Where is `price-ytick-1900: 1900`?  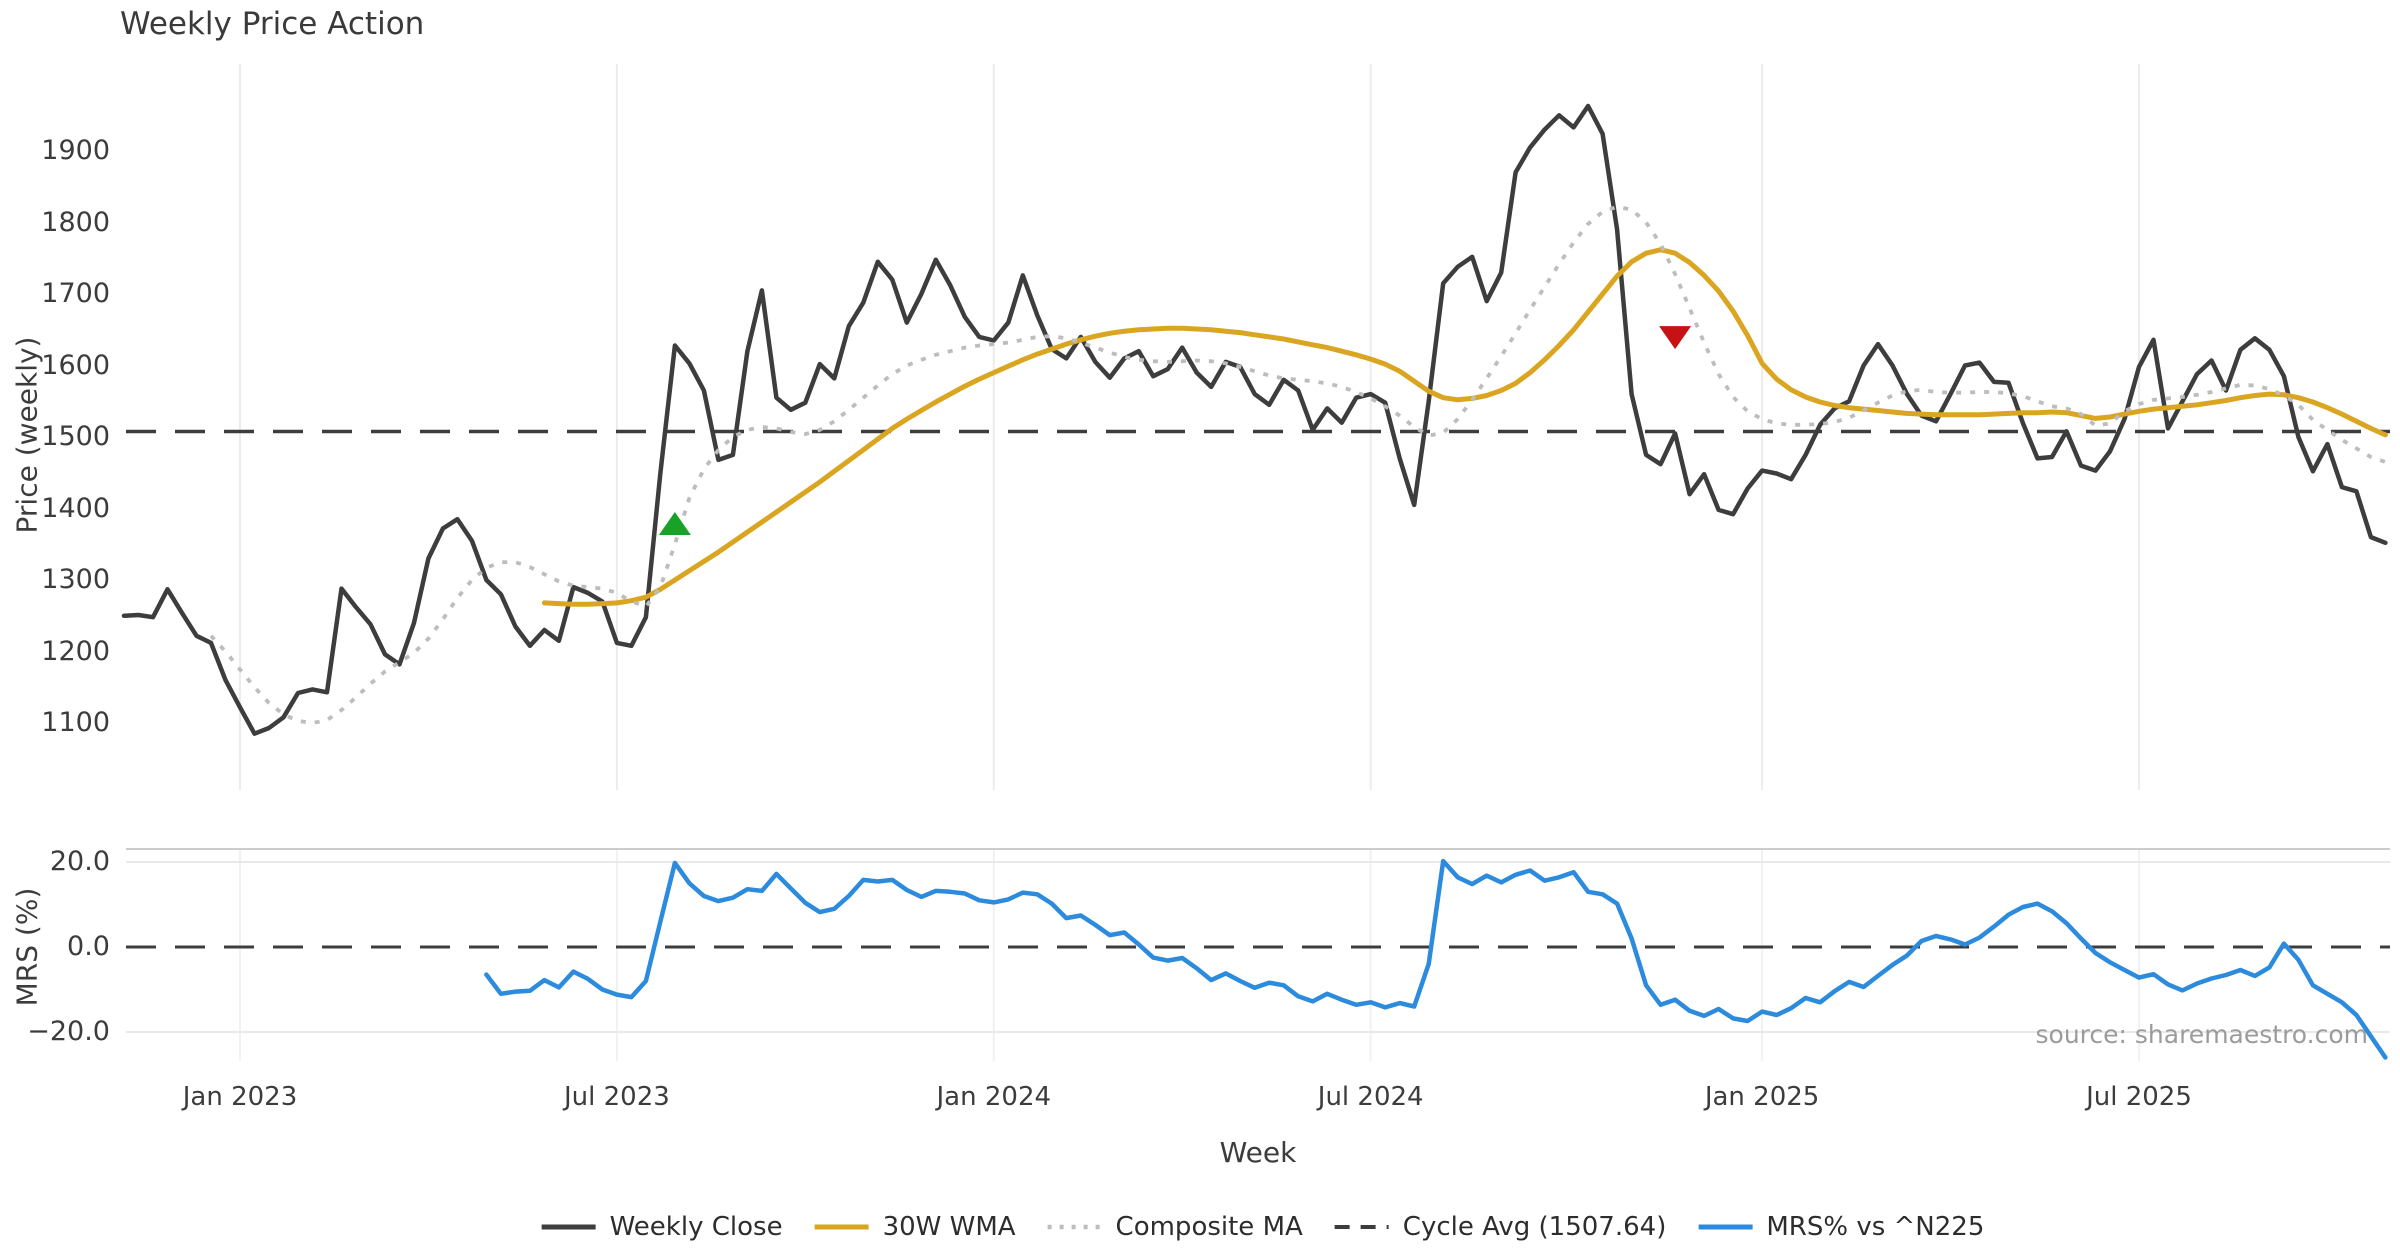 price-ytick-1900: 1900 is located at coordinates (75, 150).